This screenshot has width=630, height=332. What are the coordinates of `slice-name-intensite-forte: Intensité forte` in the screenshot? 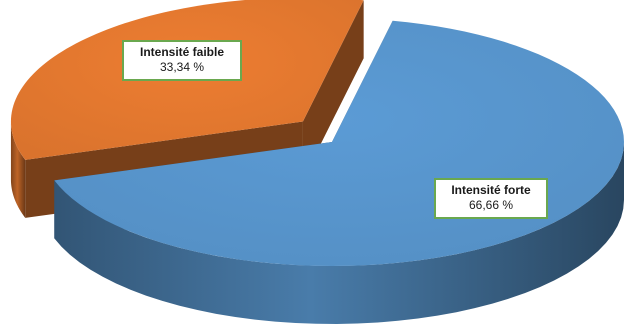 It's located at (491, 190).